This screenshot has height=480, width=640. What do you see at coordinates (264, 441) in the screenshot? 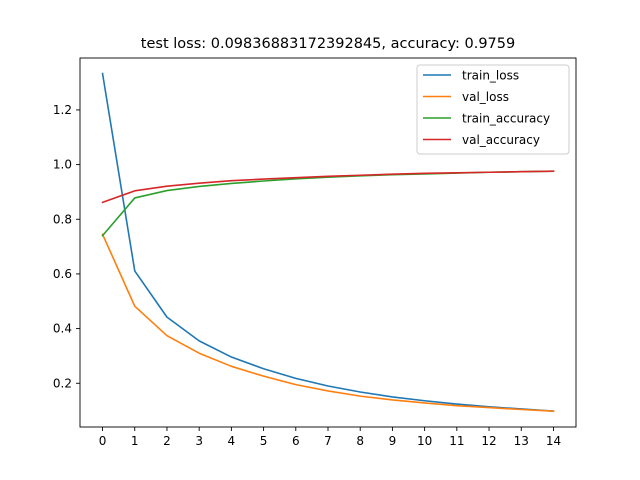
I see `x-tick-label: 5` at bounding box center [264, 441].